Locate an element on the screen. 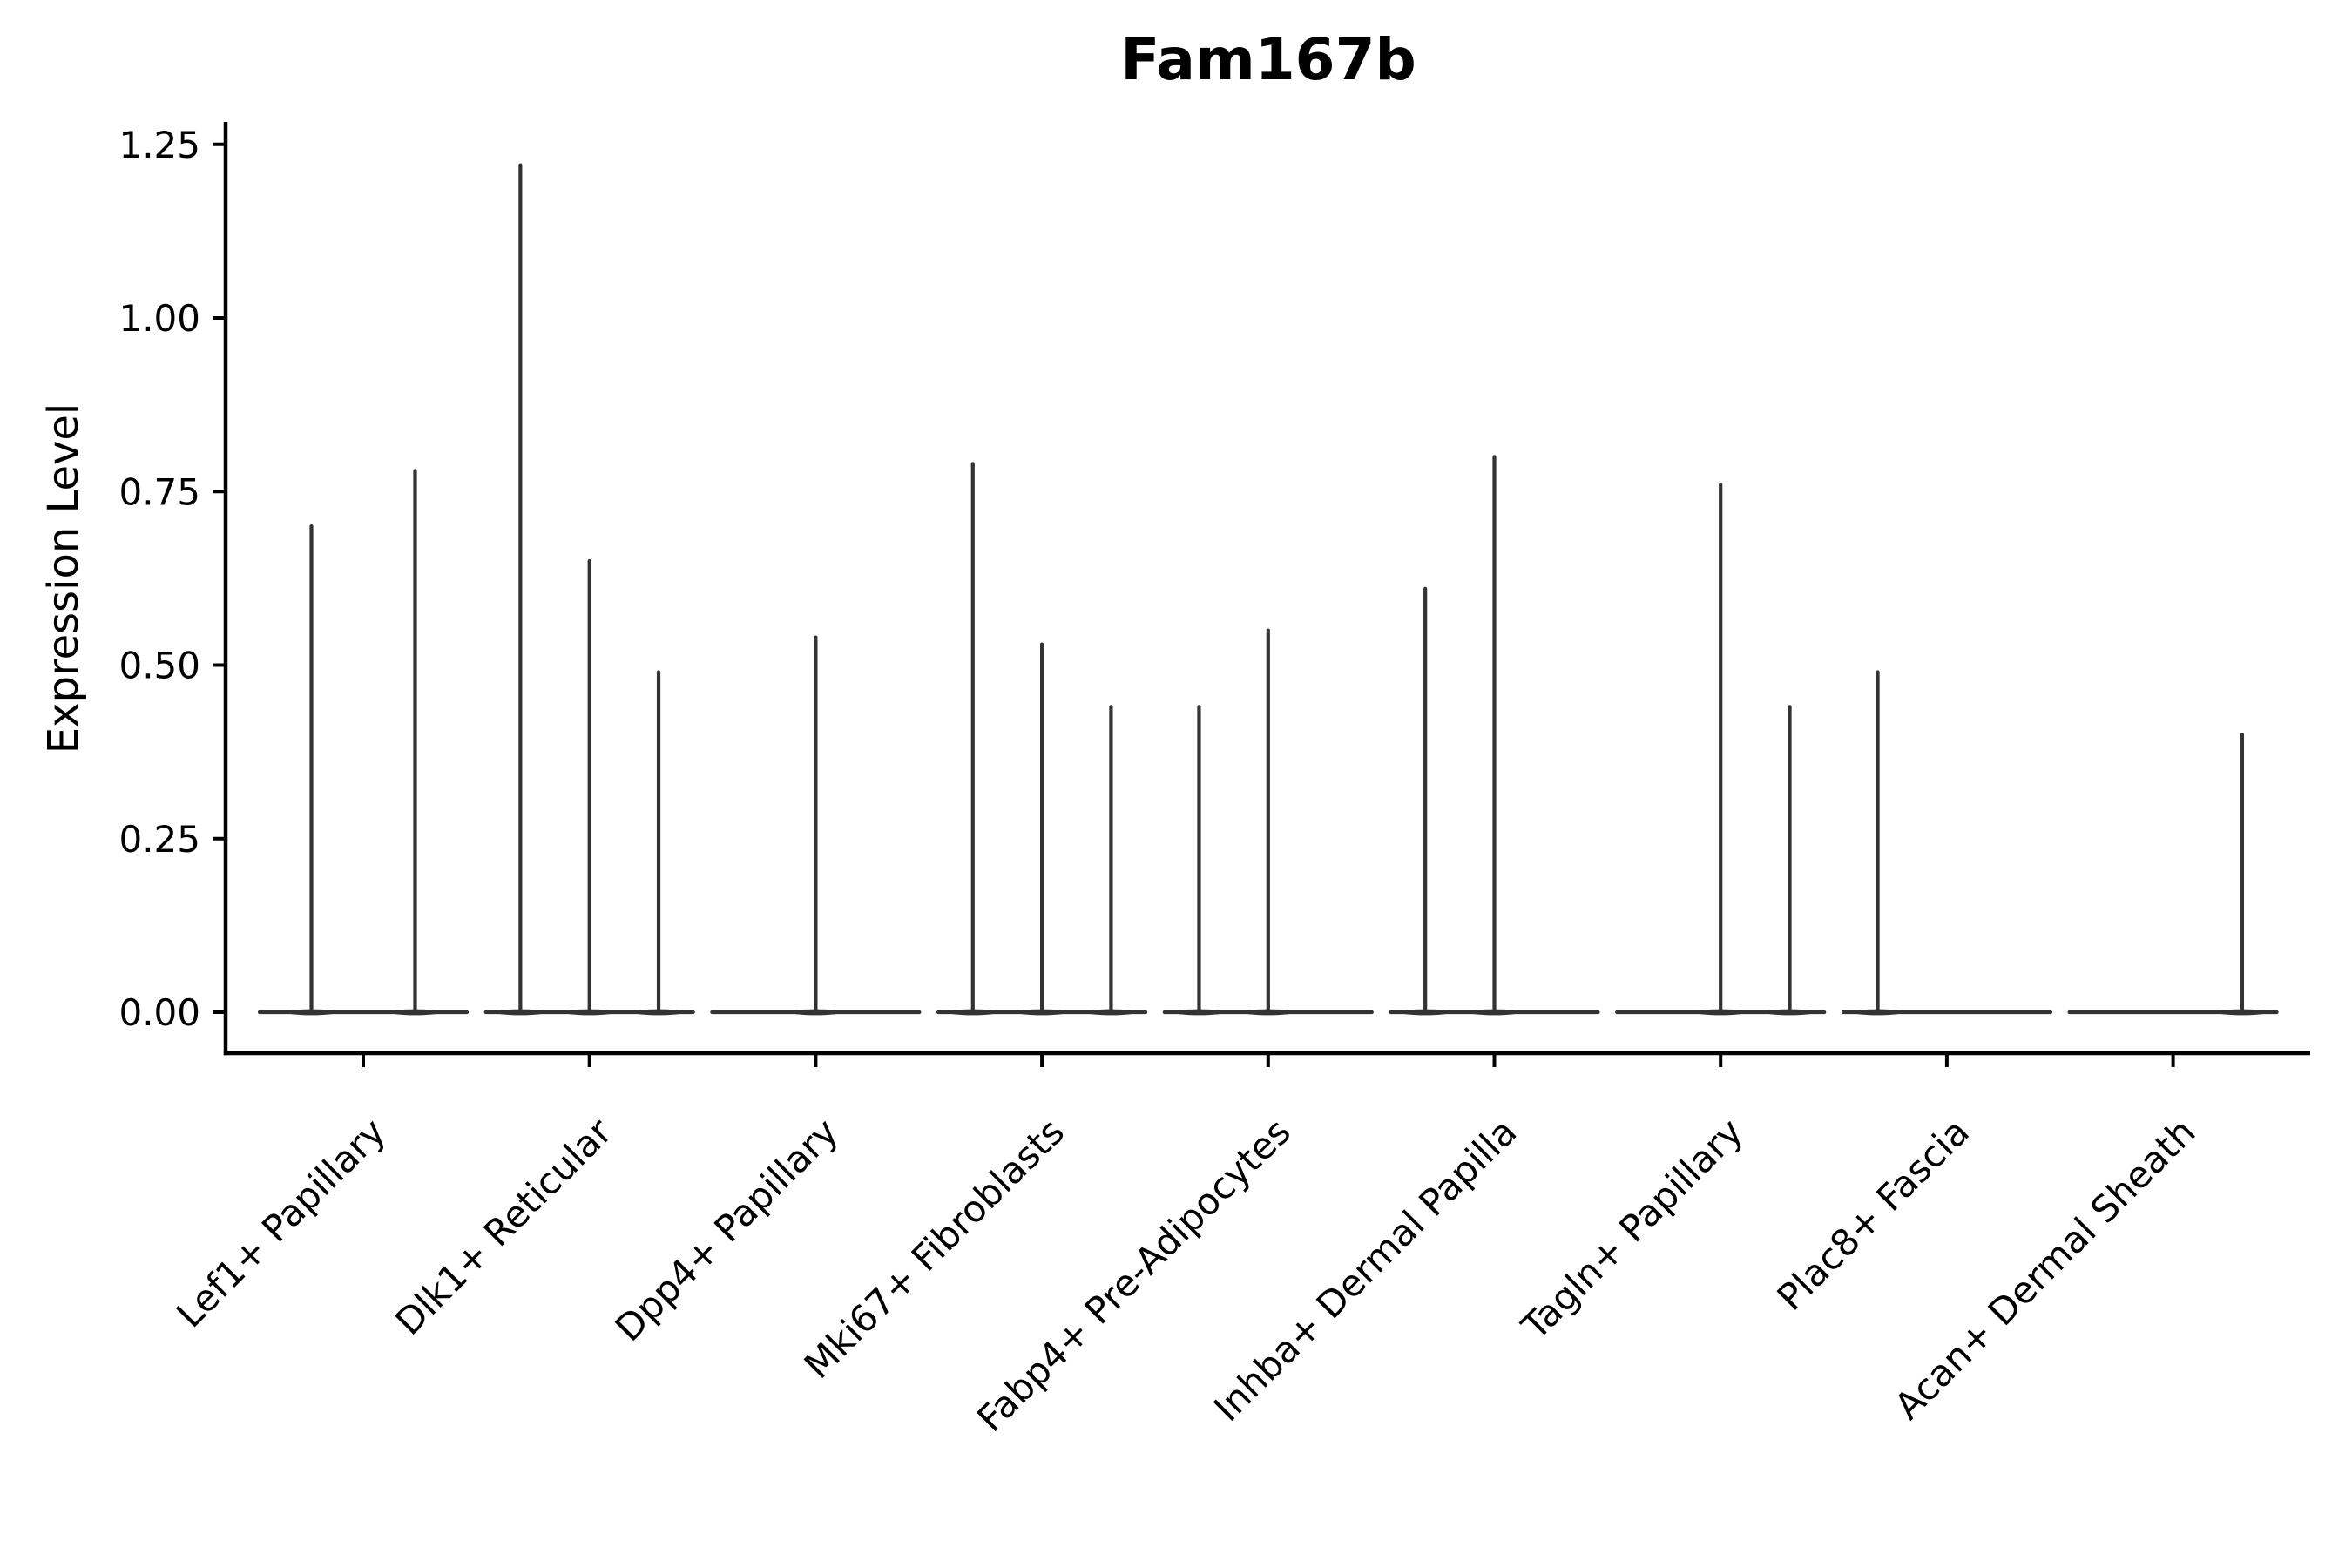 This screenshot has width=2352, height=1568. y-tick-label: 0.50 is located at coordinates (159, 666).